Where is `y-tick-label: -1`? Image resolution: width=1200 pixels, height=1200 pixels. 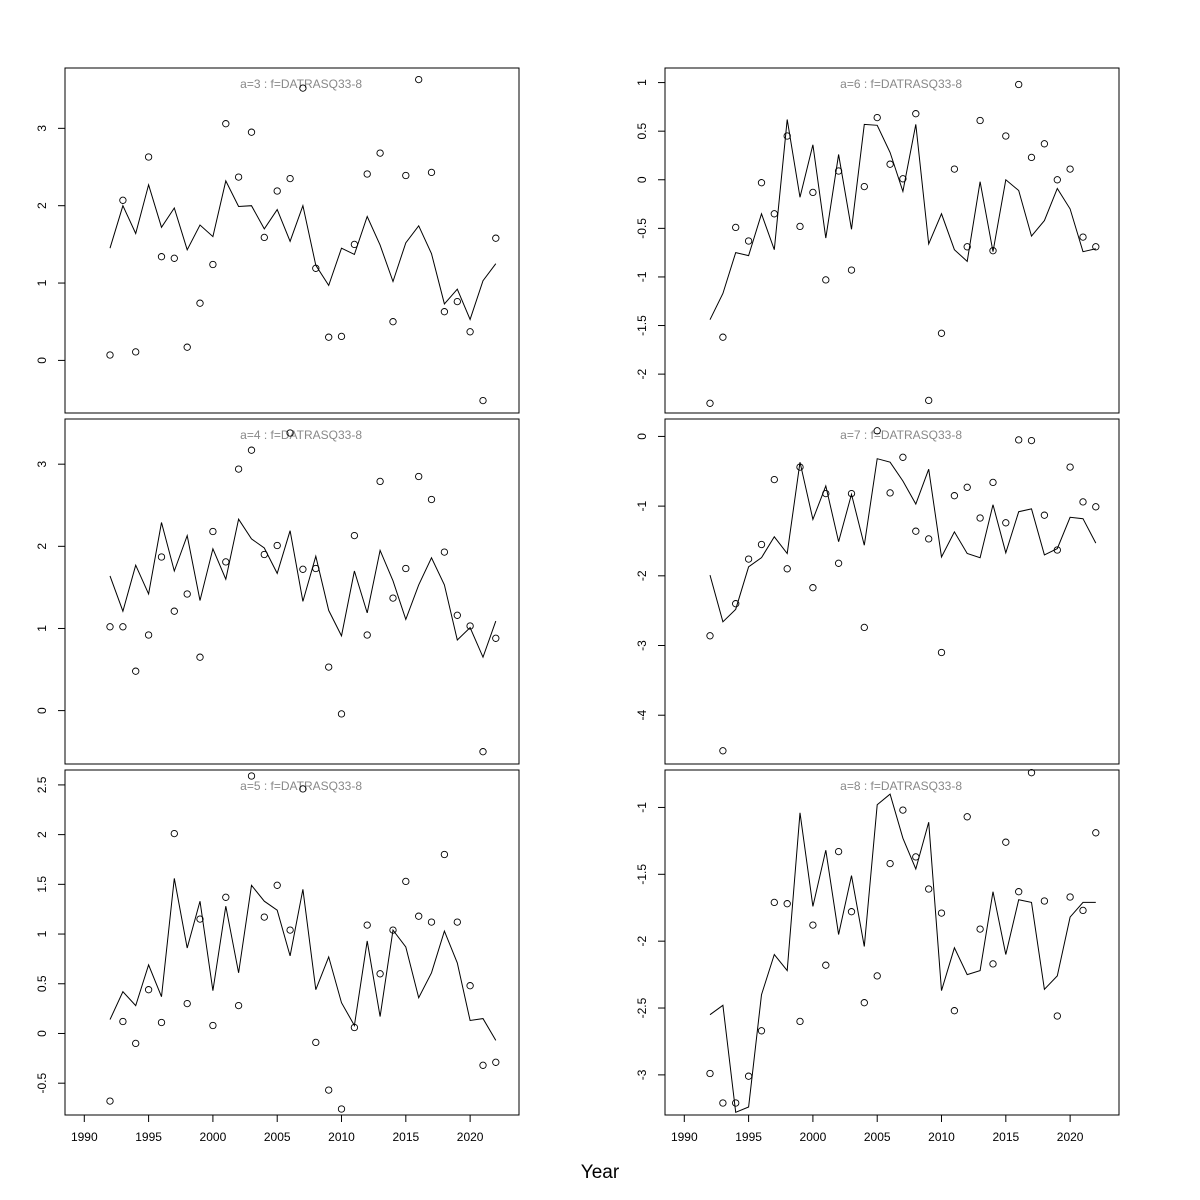 y-tick-label: -1 is located at coordinates (642, 807).